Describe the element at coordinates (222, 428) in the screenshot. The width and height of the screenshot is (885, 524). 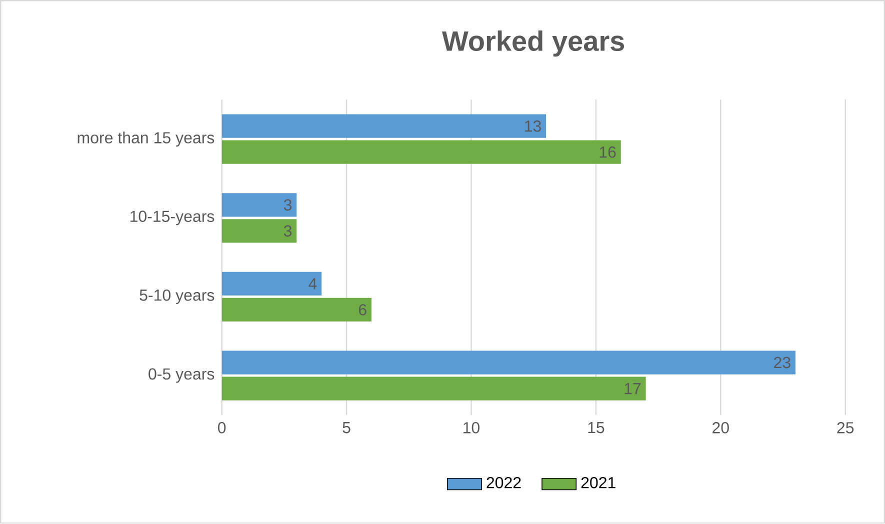
I see `x-tick-label: 0` at that location.